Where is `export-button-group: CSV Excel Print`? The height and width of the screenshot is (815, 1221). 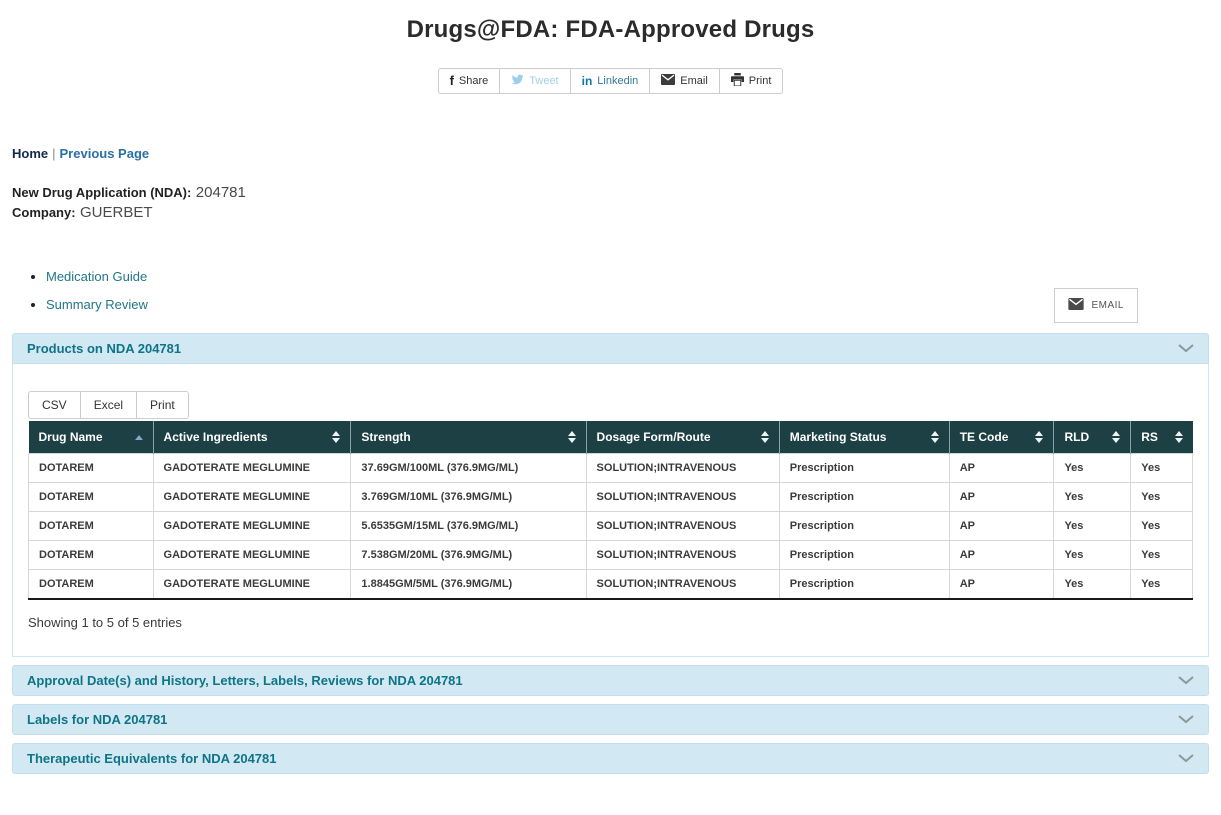
export-button-group: CSV Excel Print is located at coordinates (108, 405).